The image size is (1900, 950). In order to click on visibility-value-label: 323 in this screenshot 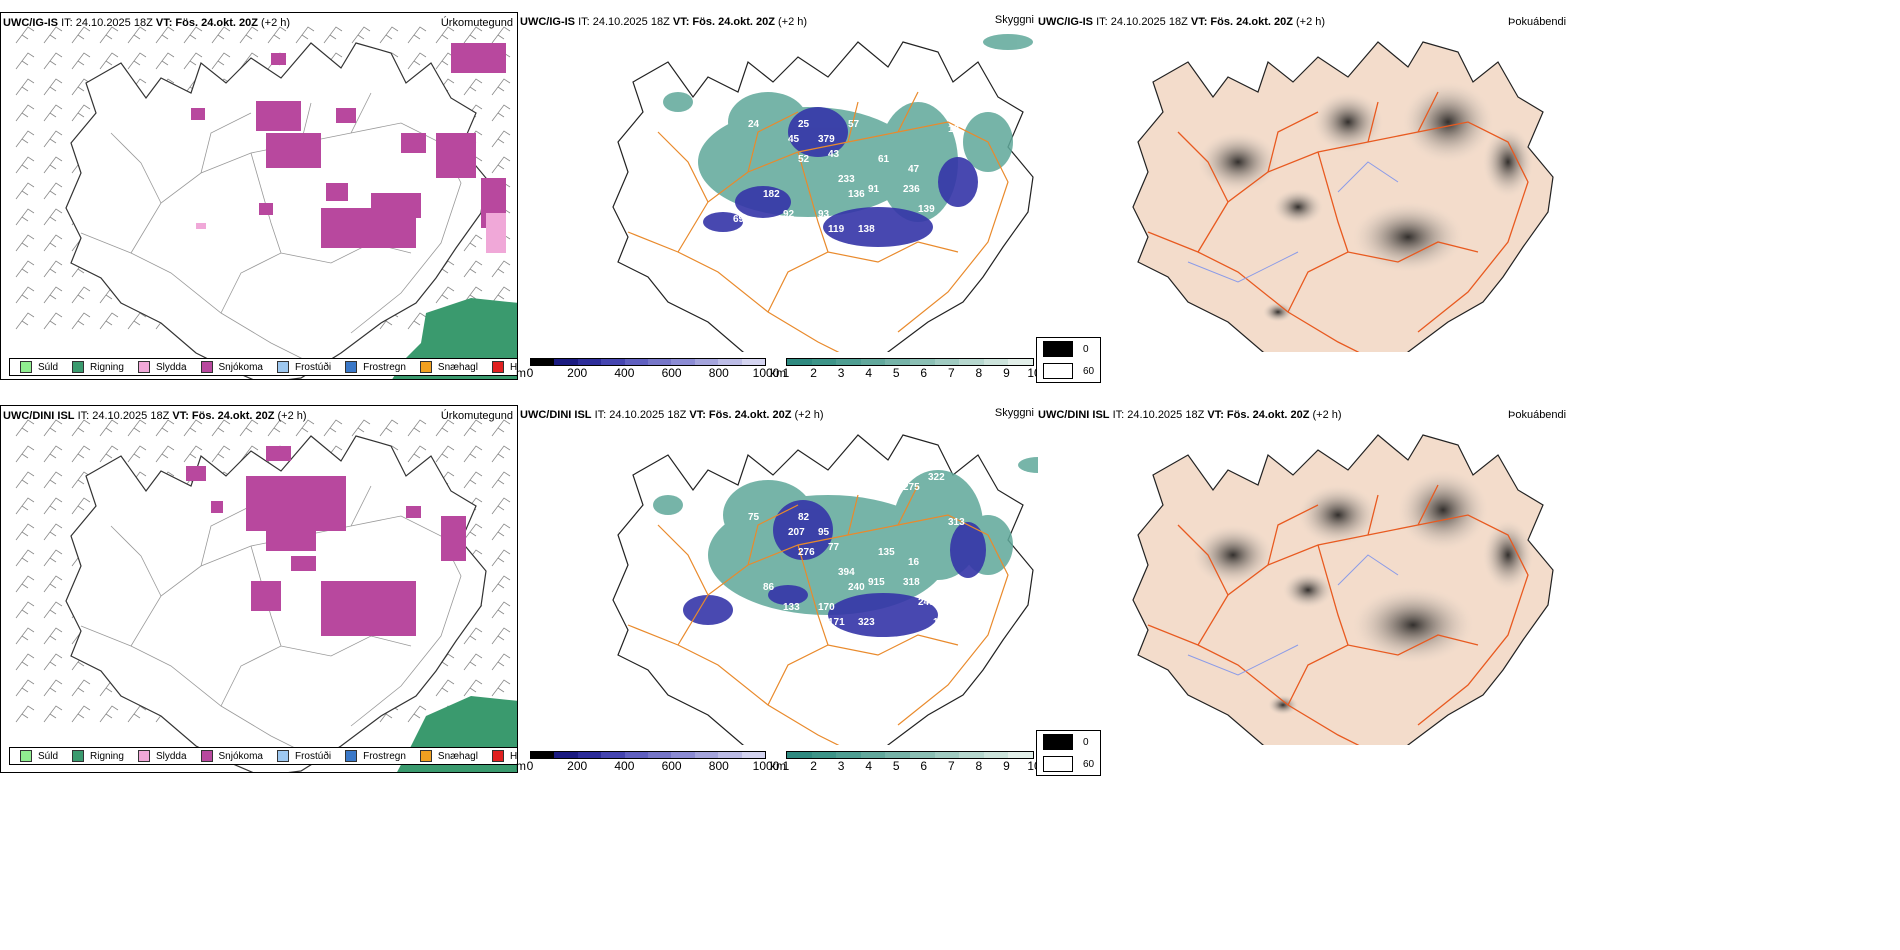, I will do `click(866, 622)`.